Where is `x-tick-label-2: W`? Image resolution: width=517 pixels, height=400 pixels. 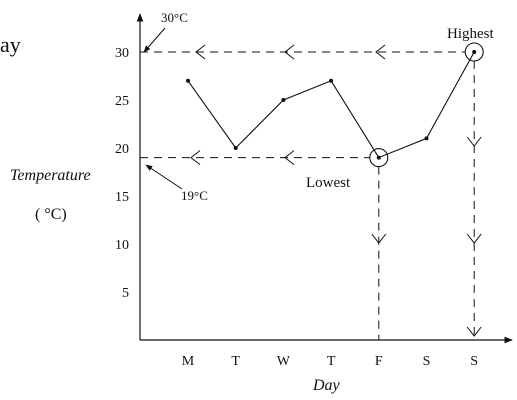
x-tick-label-2: W is located at coordinates (284, 361).